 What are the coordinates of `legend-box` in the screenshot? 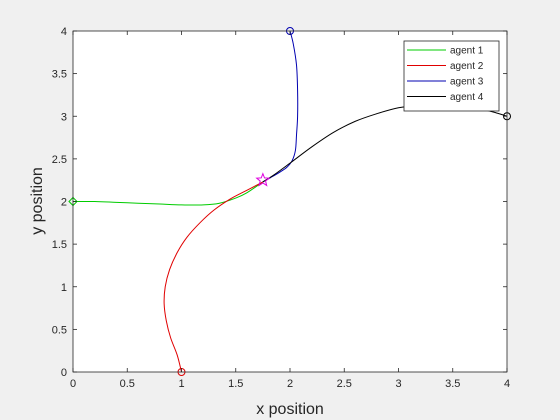 It's located at (451, 76).